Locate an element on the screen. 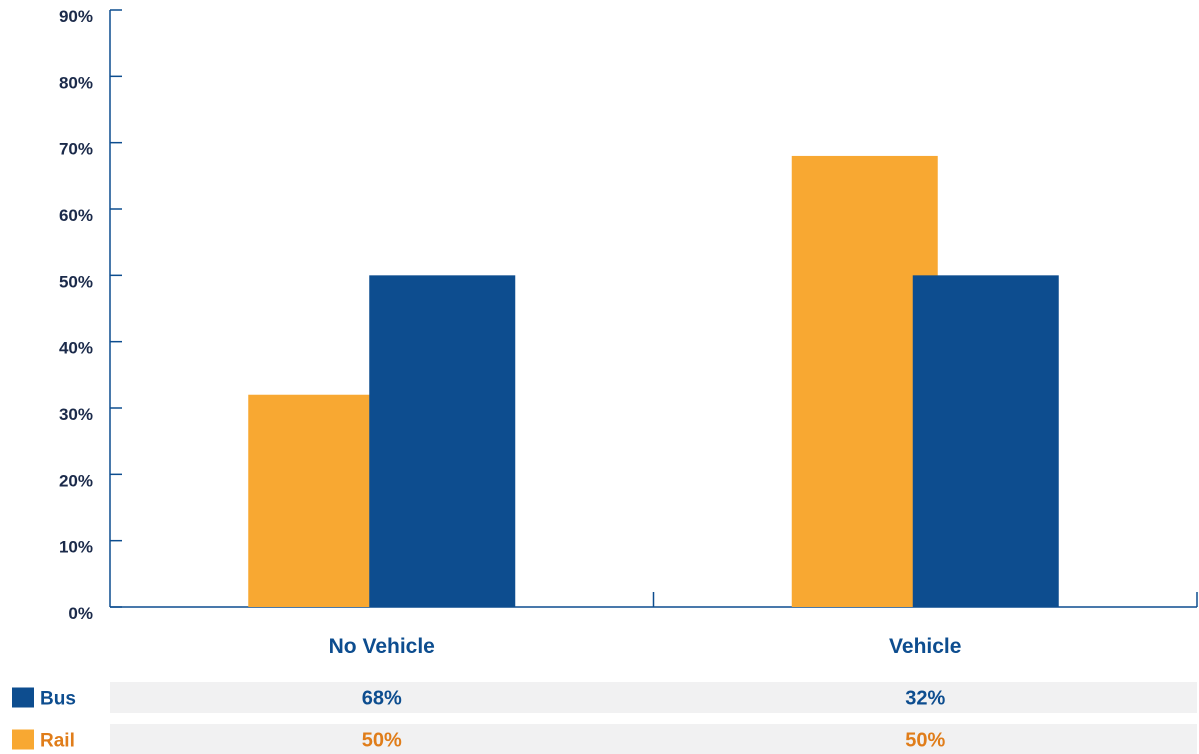 This screenshot has height=754, width=1199. table-cell: 68% is located at coordinates (382, 699).